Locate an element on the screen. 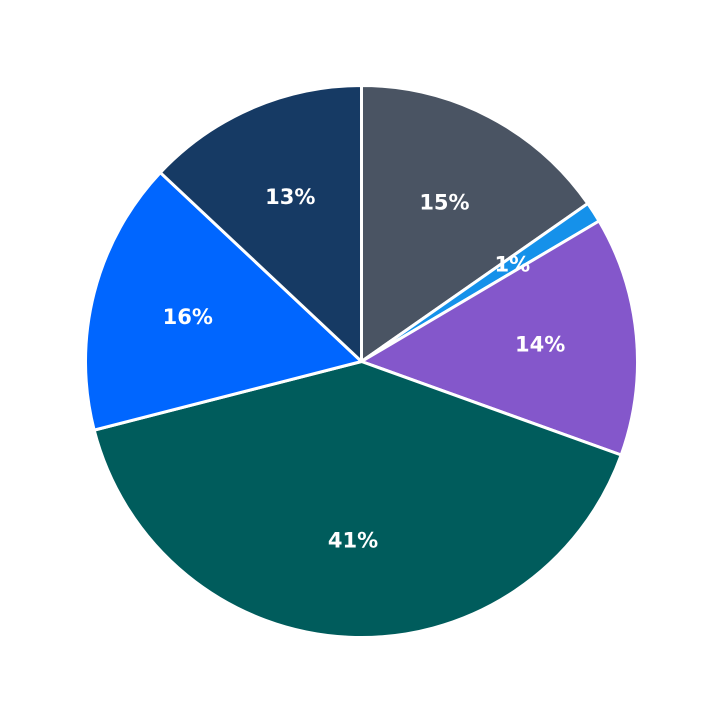 This screenshot has height=723, width=723. pie-slice-label-1: 1% is located at coordinates (513, 264).